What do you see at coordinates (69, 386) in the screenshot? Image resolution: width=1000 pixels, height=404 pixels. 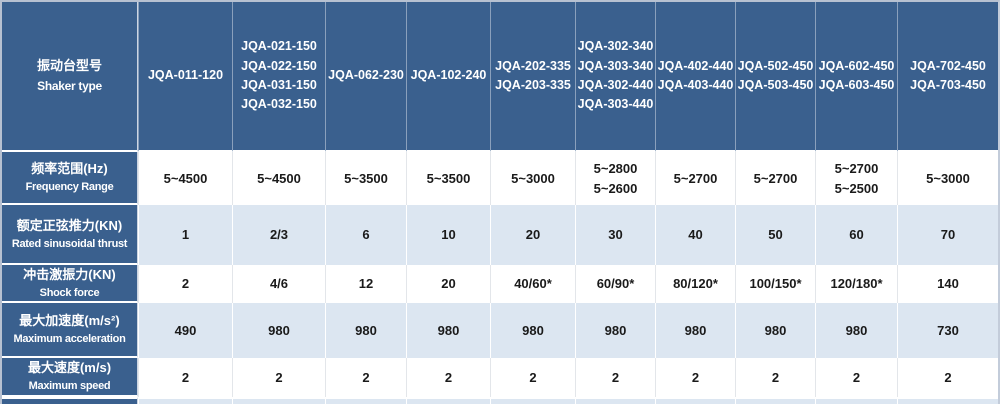 I see `row-label-en: Maximum speed` at bounding box center [69, 386].